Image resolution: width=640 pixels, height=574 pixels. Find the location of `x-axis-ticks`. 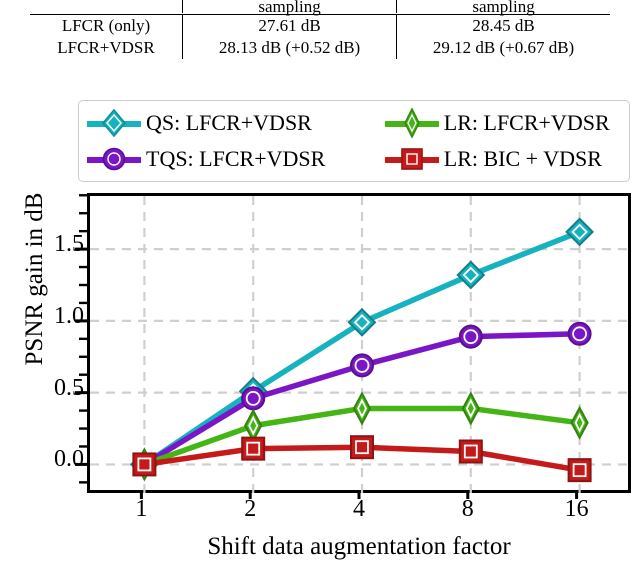

x-axis-ticks is located at coordinates (359, 494).